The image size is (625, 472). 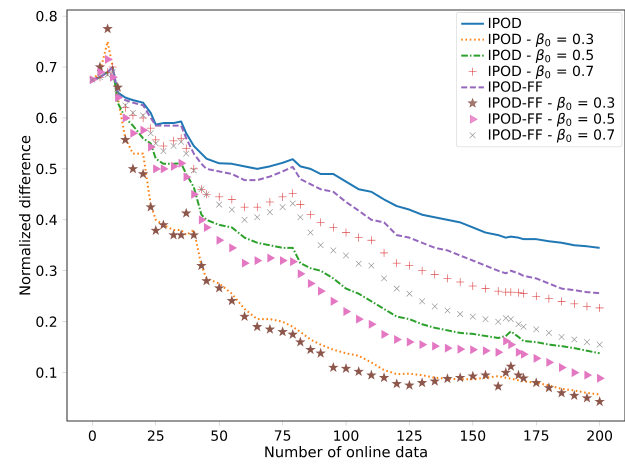 What do you see at coordinates (346, 452) in the screenshot?
I see `x-axis-title: Number of online data` at bounding box center [346, 452].